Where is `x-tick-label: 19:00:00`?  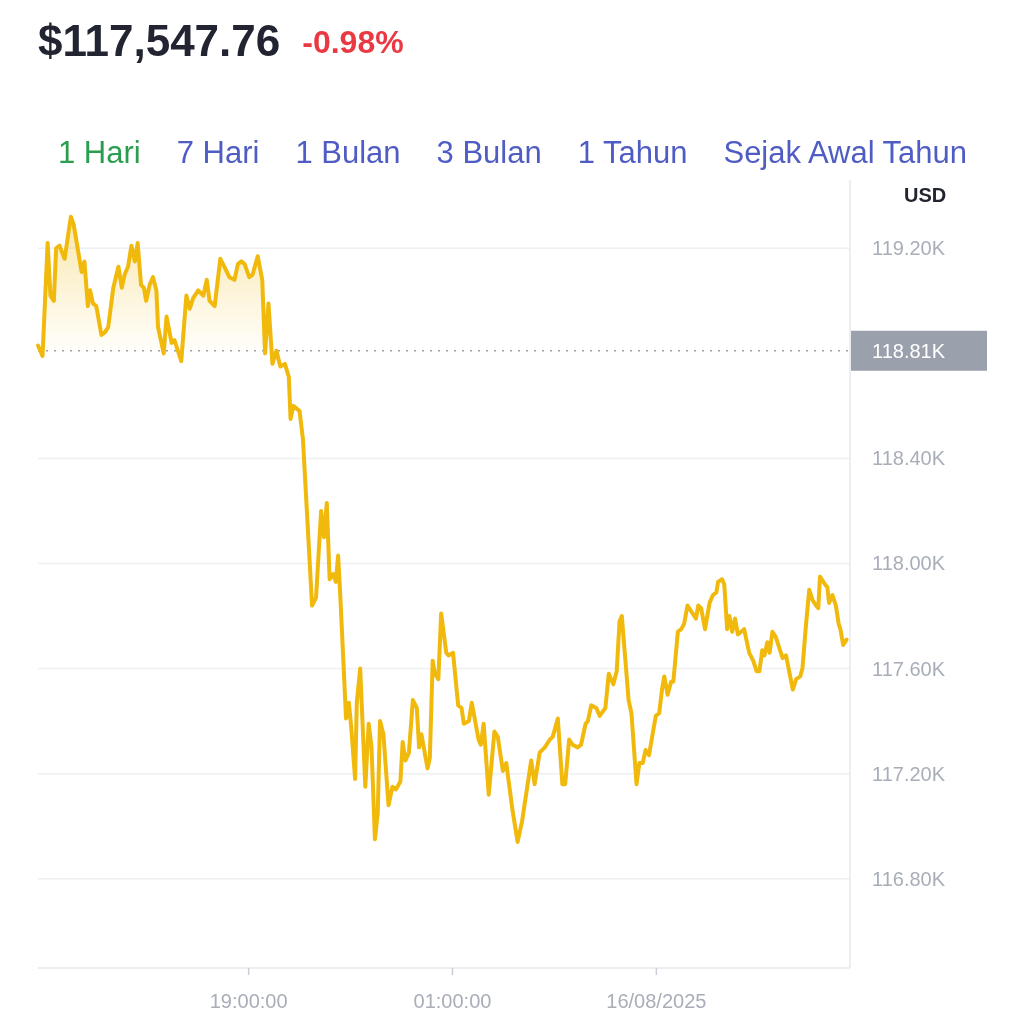 x-tick-label: 19:00:00 is located at coordinates (248, 1001).